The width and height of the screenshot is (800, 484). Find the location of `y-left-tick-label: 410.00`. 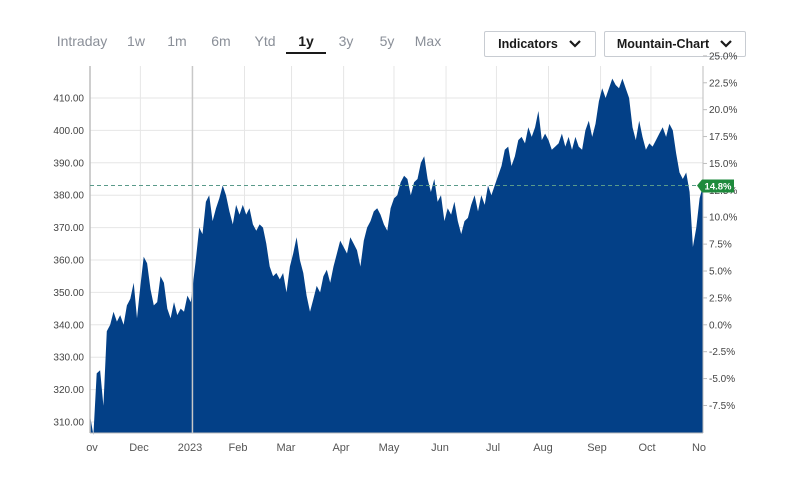

y-left-tick-label: 410.00 is located at coordinates (68, 99).